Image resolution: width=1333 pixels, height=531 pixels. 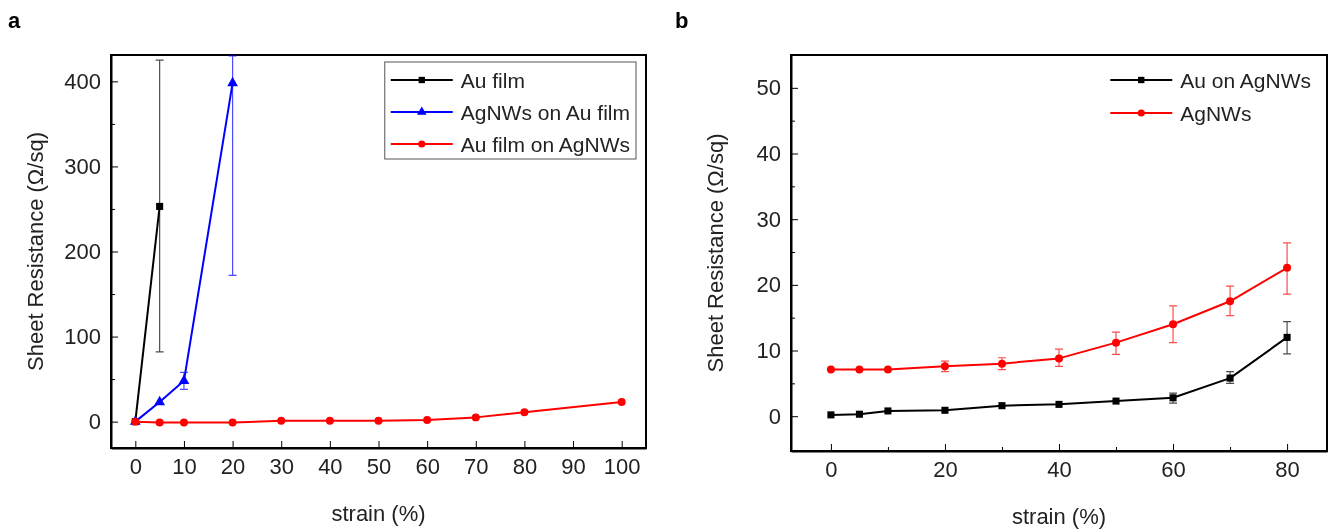 What do you see at coordinates (545, 144) in the screenshot?
I see `legend-label: Au film on AgNWs` at bounding box center [545, 144].